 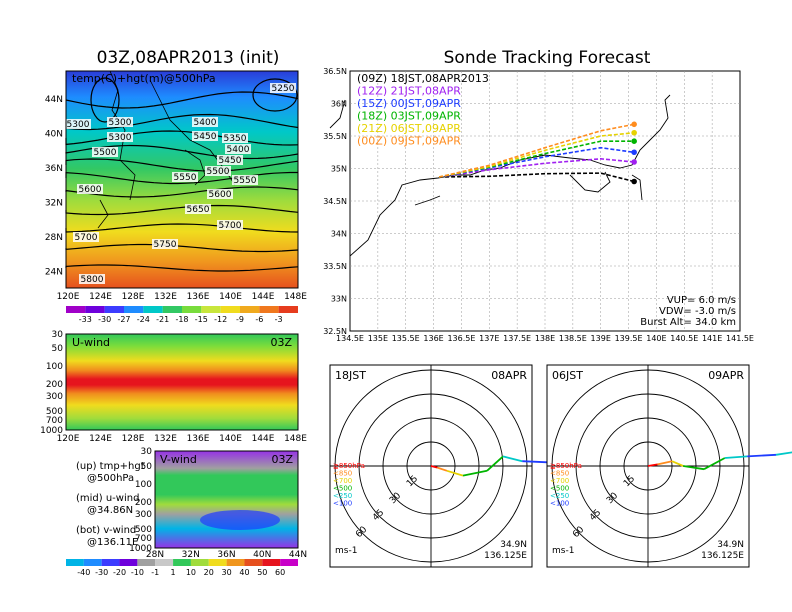 What do you see at coordinates (110, 466) in the screenshot?
I see `legend-line: (up) tmp+hgt` at bounding box center [110, 466].